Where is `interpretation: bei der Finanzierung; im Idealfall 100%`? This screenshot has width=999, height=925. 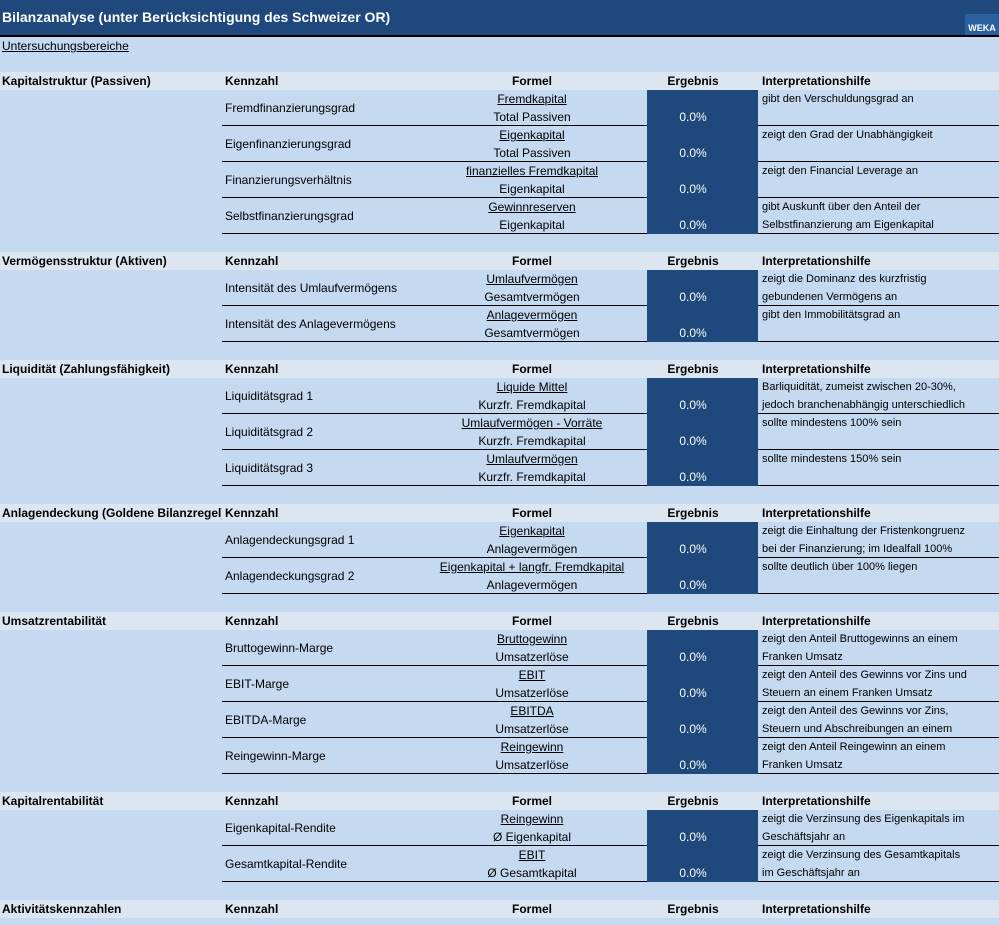
interpretation: bei der Finanzierung; im Idealfall 100% is located at coordinates (857, 549).